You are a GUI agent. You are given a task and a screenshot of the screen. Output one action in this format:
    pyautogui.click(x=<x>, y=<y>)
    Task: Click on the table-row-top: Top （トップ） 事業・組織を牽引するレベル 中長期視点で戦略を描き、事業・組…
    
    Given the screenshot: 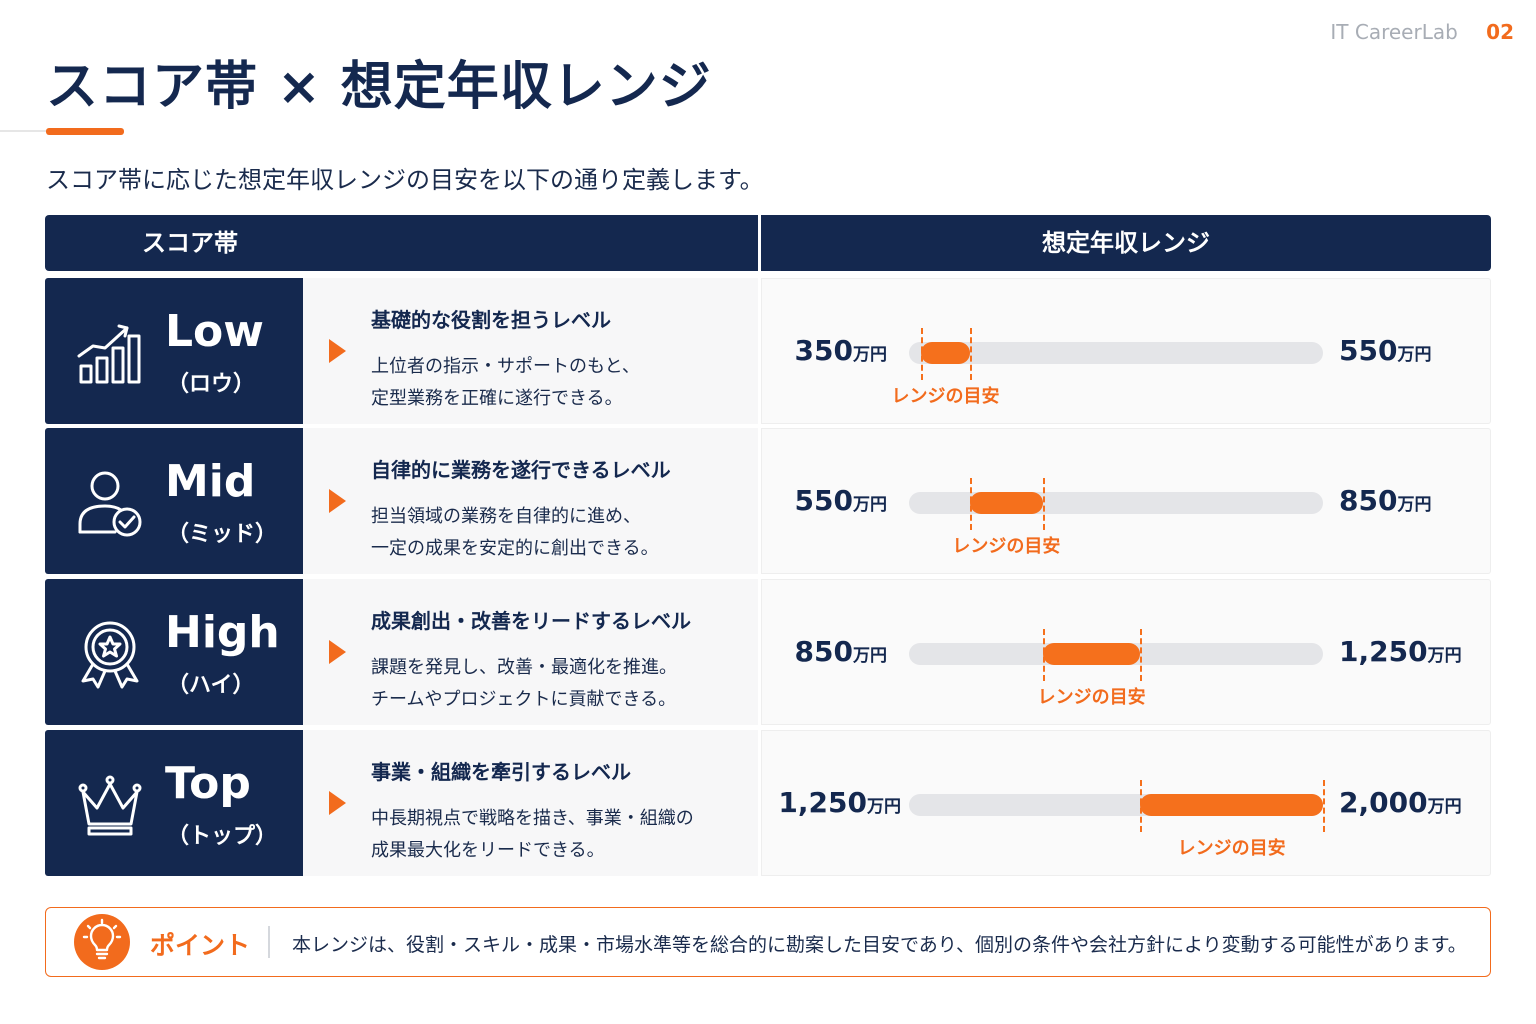 What is the action you would take?
    pyautogui.click(x=768, y=803)
    